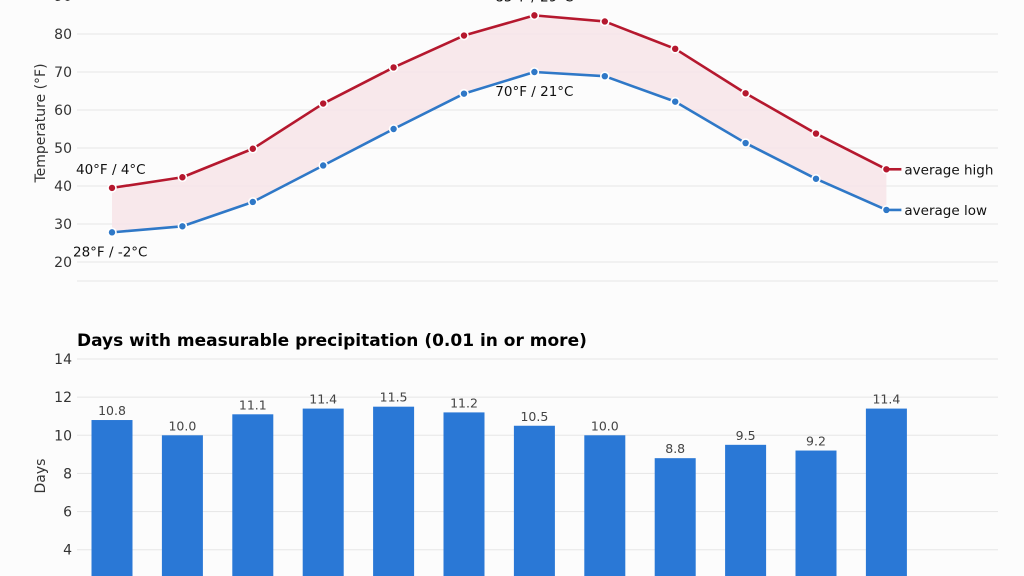  I want to click on precipitation-bar-label: 9.2, so click(816, 441).